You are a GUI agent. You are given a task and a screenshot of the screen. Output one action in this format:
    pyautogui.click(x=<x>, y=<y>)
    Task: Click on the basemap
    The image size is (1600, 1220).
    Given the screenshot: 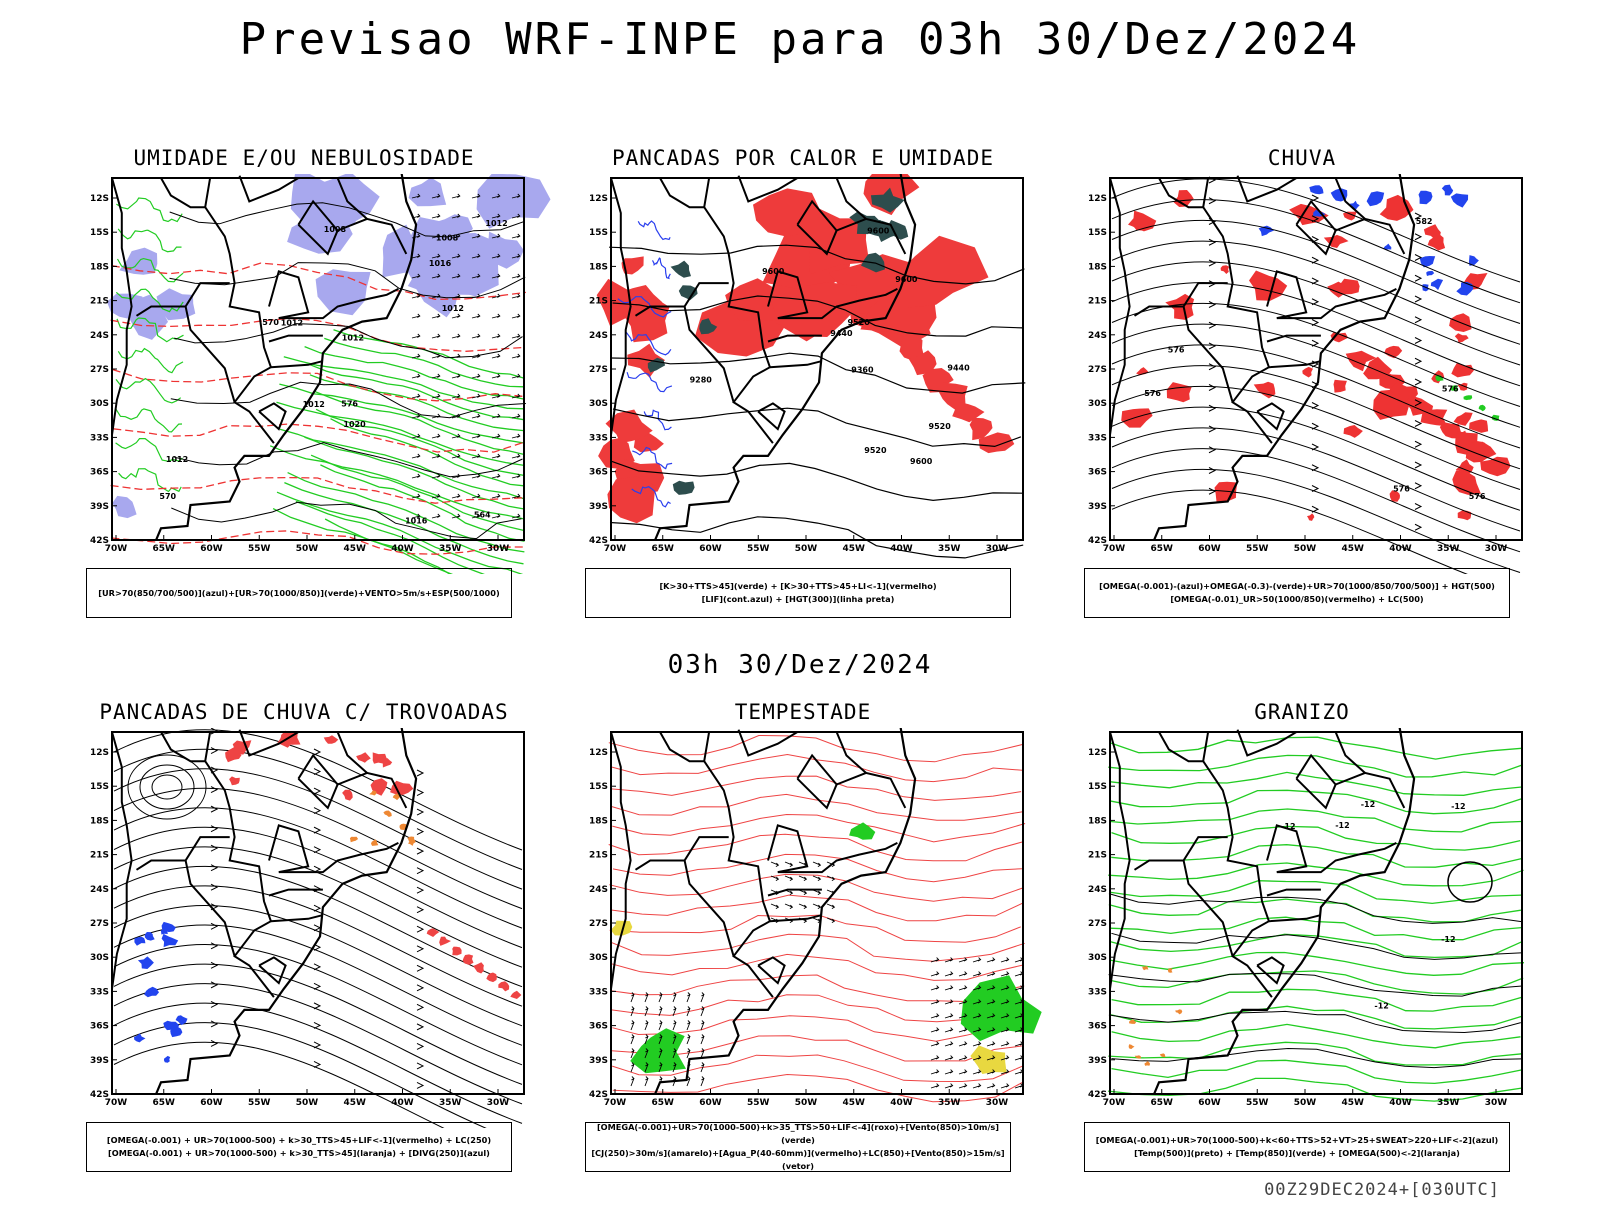 What is the action you would take?
    pyautogui.click(x=1262, y=911)
    